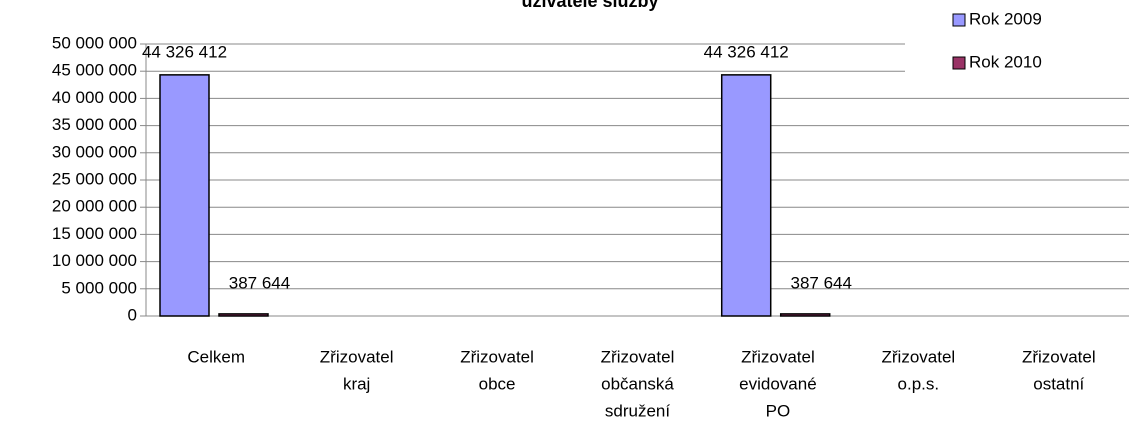  I want to click on legend-bg, so click(1017, 45).